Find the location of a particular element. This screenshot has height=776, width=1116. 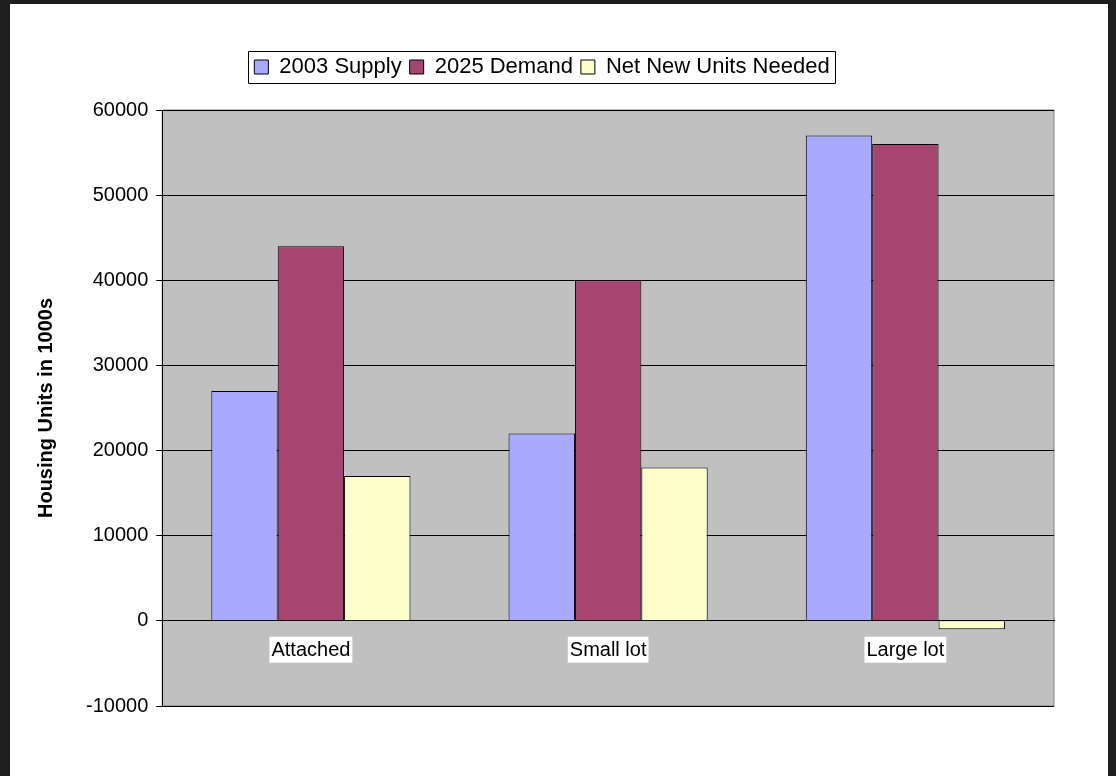

legend-label: Net New Units Needed is located at coordinates (717, 66).